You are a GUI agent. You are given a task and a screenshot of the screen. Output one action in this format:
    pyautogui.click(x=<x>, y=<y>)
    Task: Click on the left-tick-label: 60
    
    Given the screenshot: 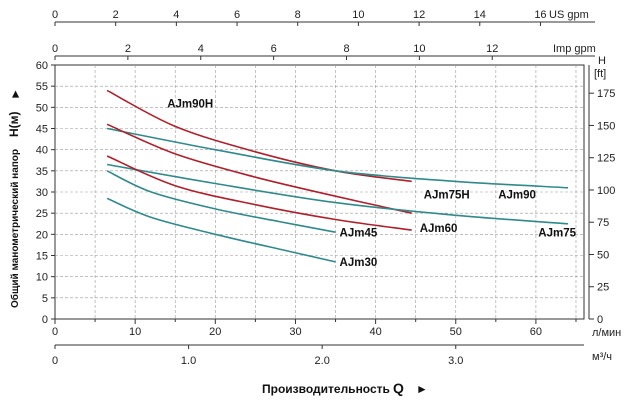 What is the action you would take?
    pyautogui.click(x=42, y=66)
    